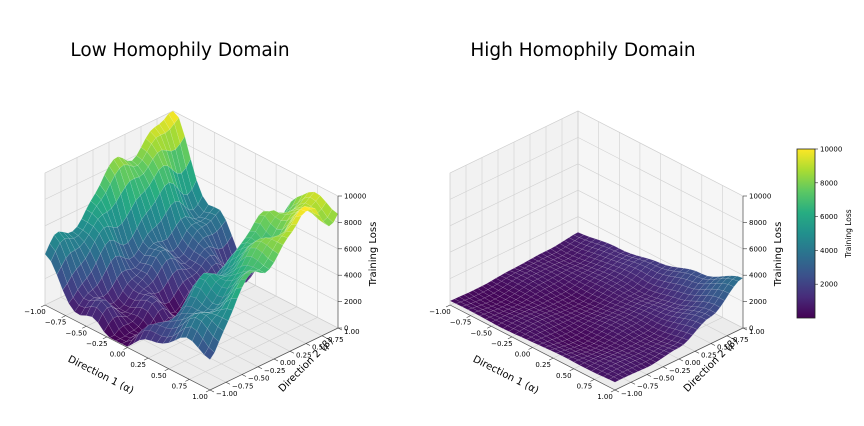  I want to click on colorbar-tick-label: 6000, so click(829, 217).